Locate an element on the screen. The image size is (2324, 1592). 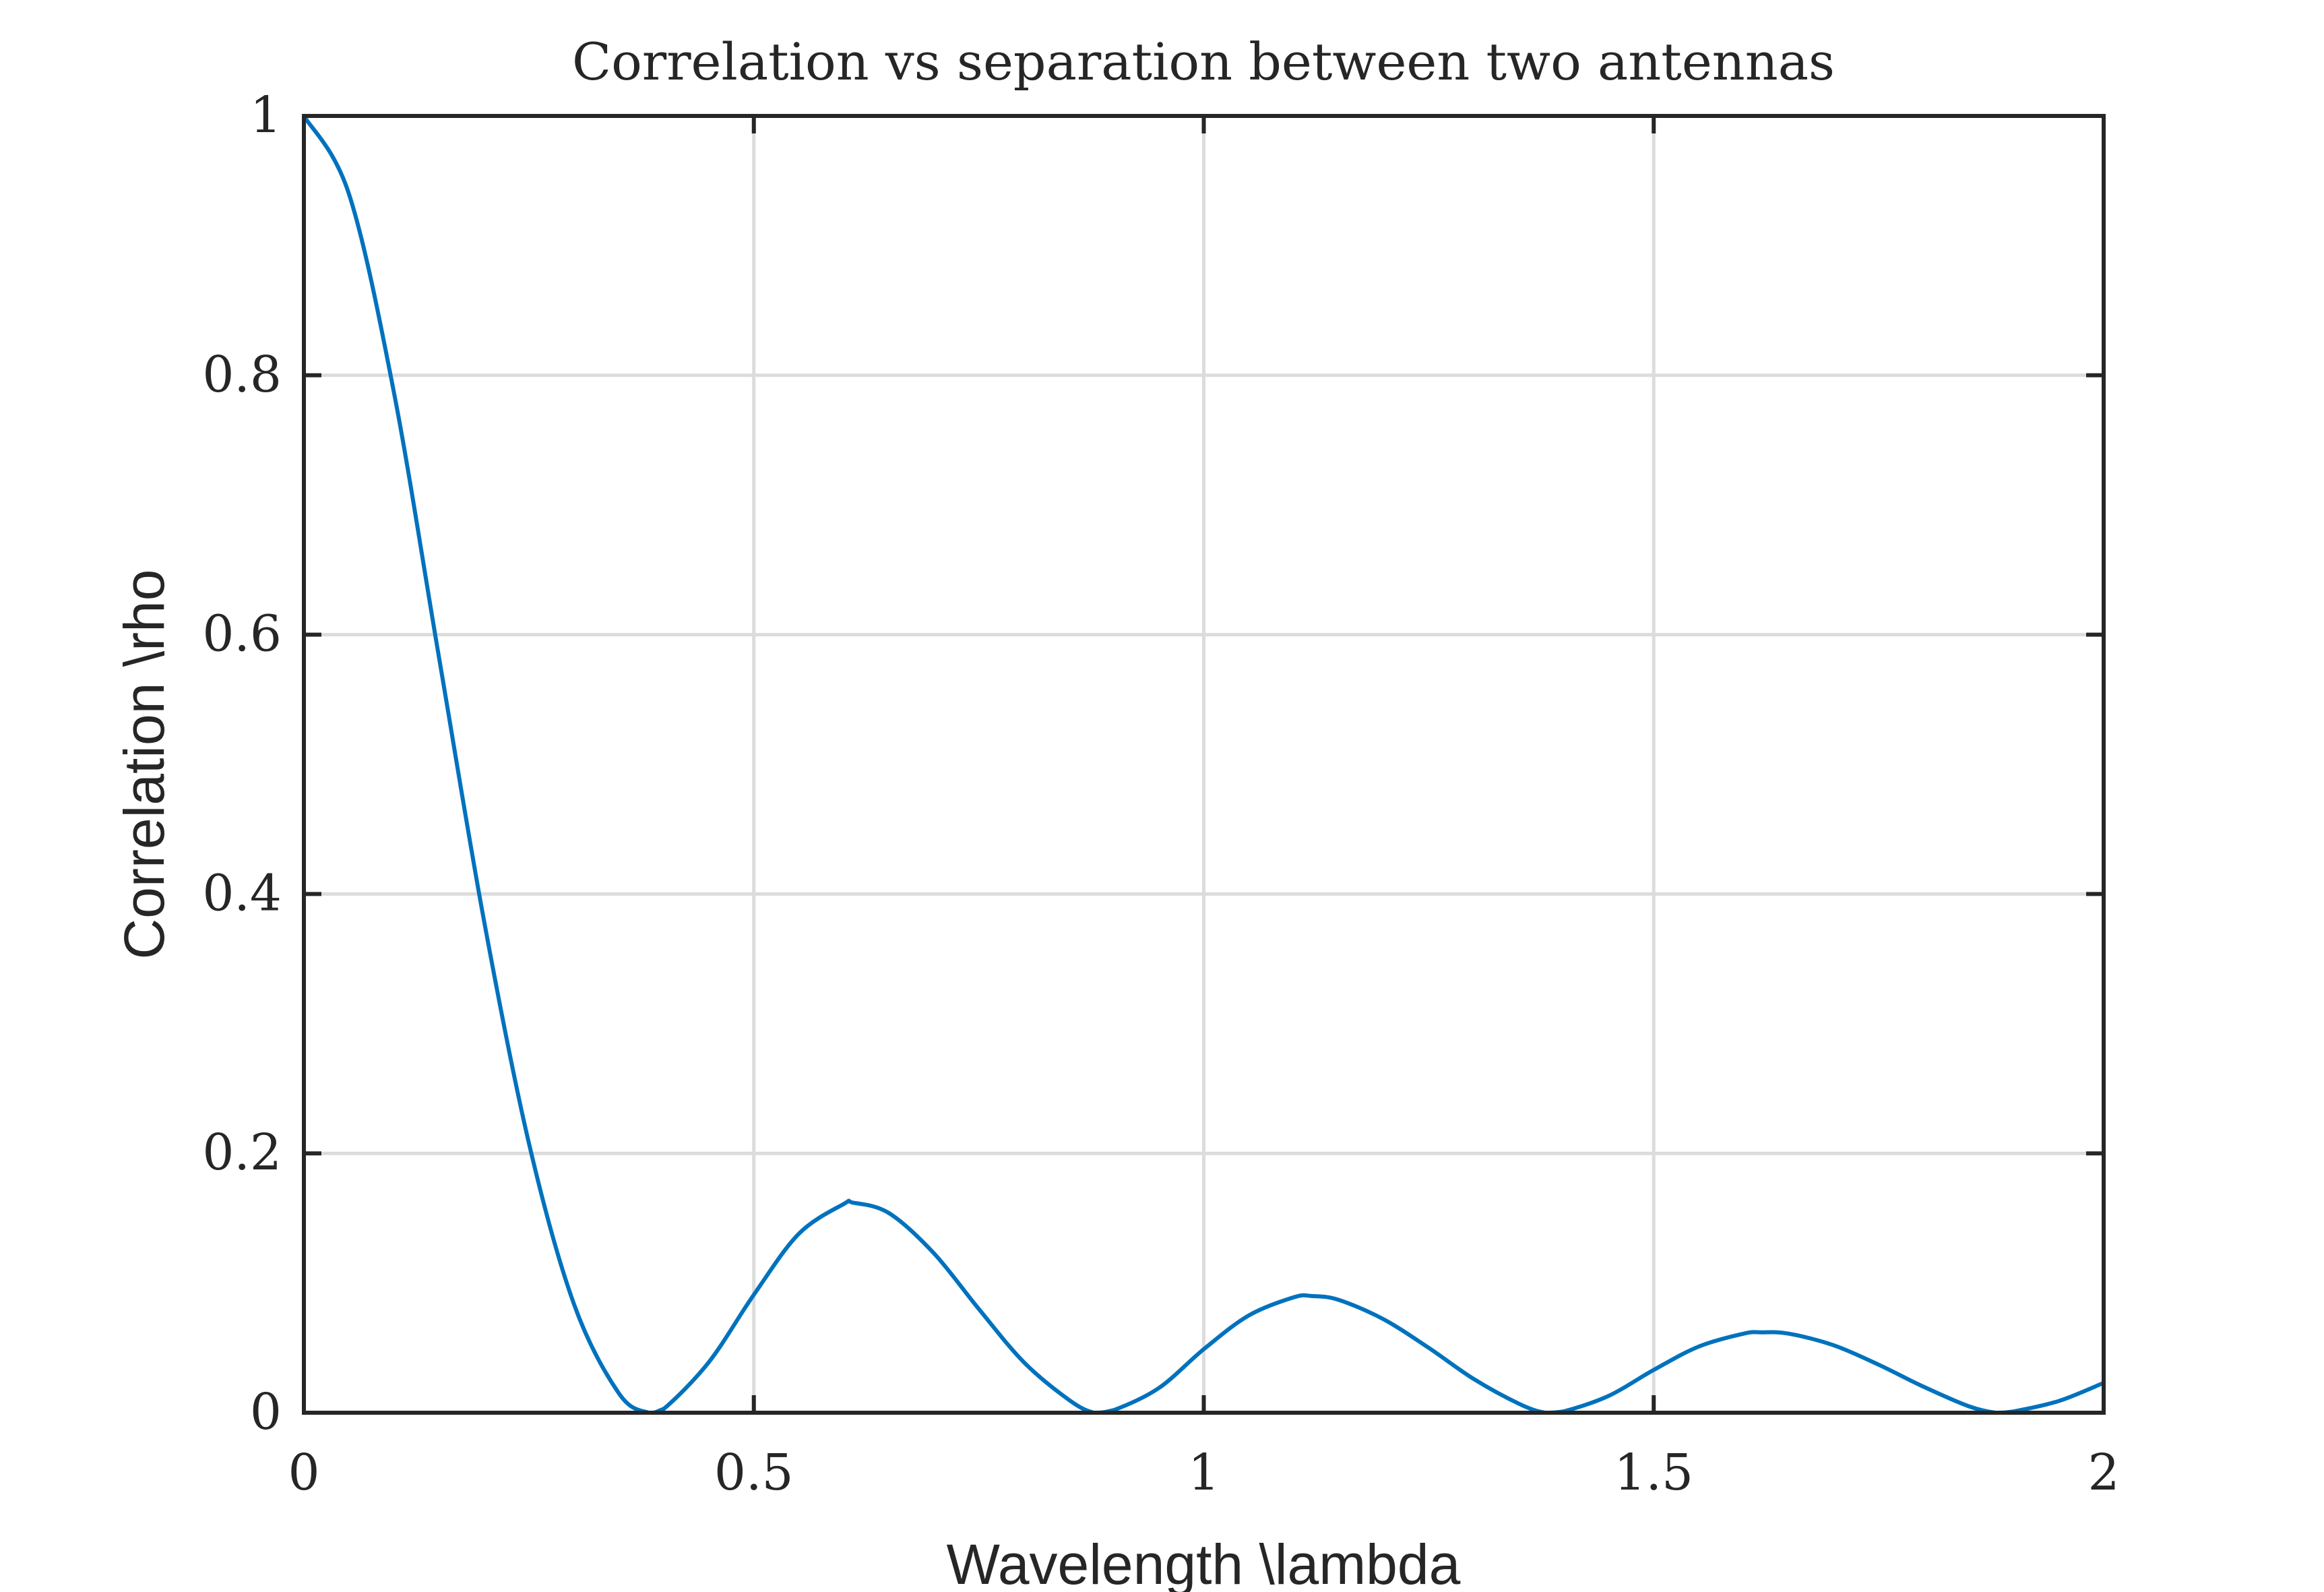
y-tick-label: 0.4 is located at coordinates (242, 893).